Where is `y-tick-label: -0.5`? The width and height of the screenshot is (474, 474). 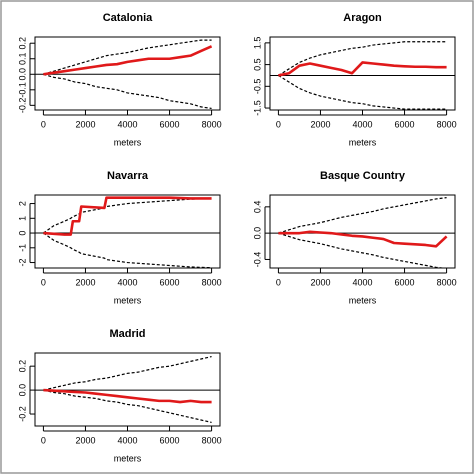
y-tick-label: -0.5 is located at coordinates (257, 87).